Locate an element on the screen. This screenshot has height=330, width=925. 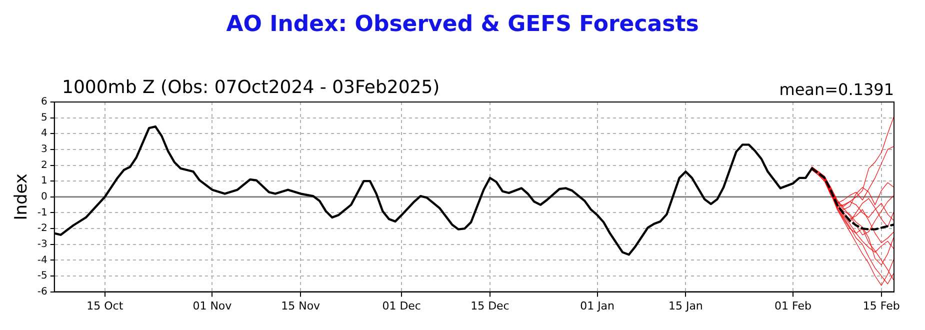
x-tick-label: 15 Oct is located at coordinates (105, 305).